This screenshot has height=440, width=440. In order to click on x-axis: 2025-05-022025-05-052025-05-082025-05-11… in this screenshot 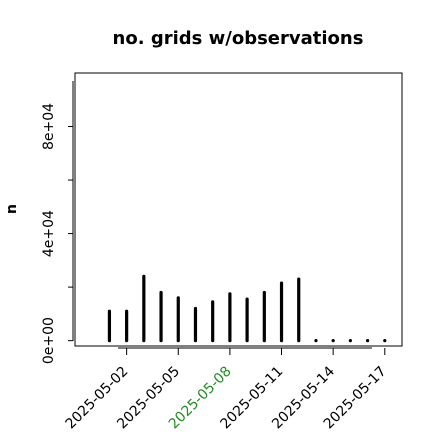, I will do `click(226, 390)`.